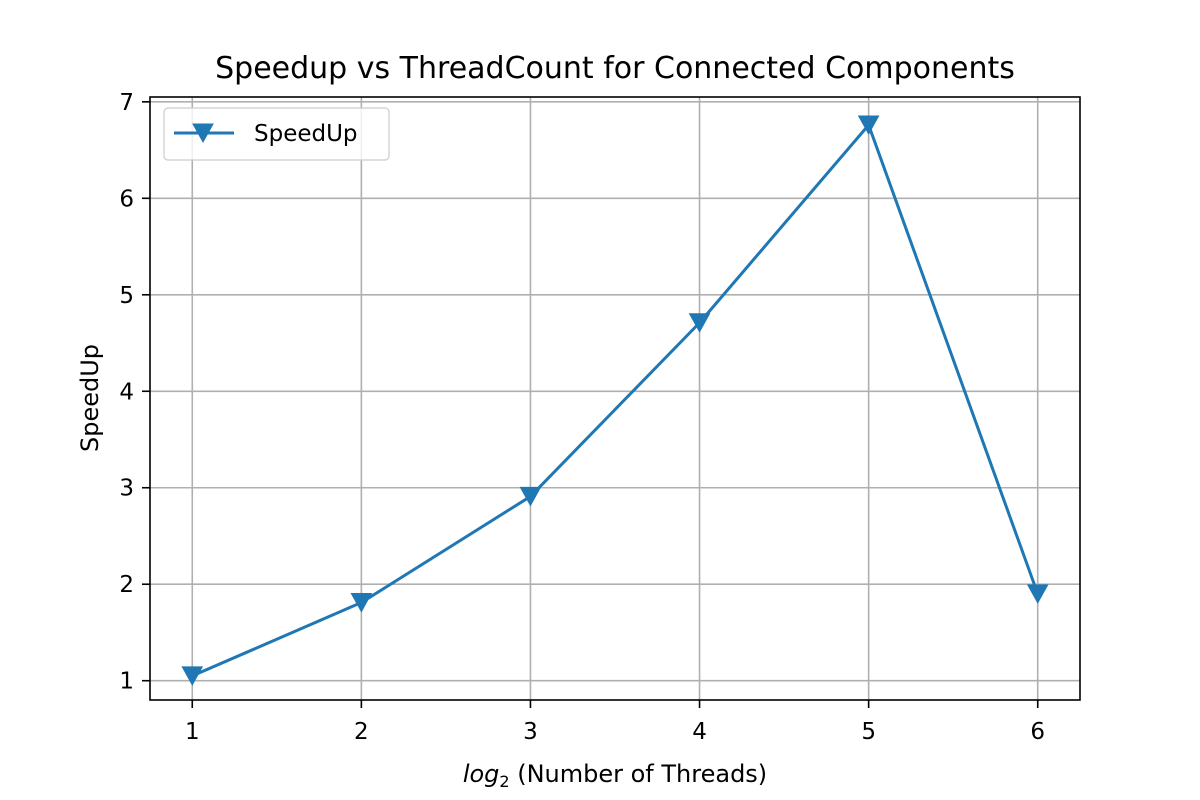 The width and height of the screenshot is (1200, 800). I want to click on y-tick-label: 2, so click(126, 585).